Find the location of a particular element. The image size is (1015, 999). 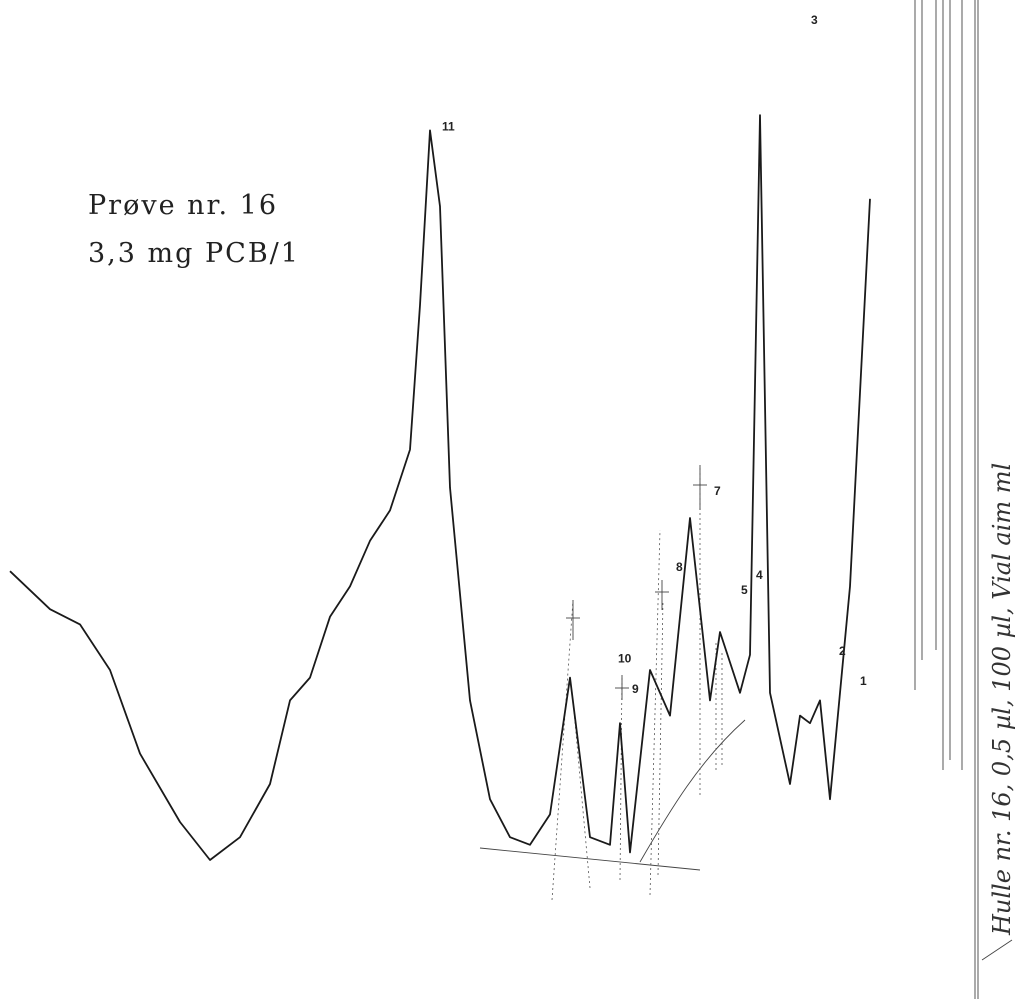

peak-label-3: 3 is located at coordinates (814, 20).